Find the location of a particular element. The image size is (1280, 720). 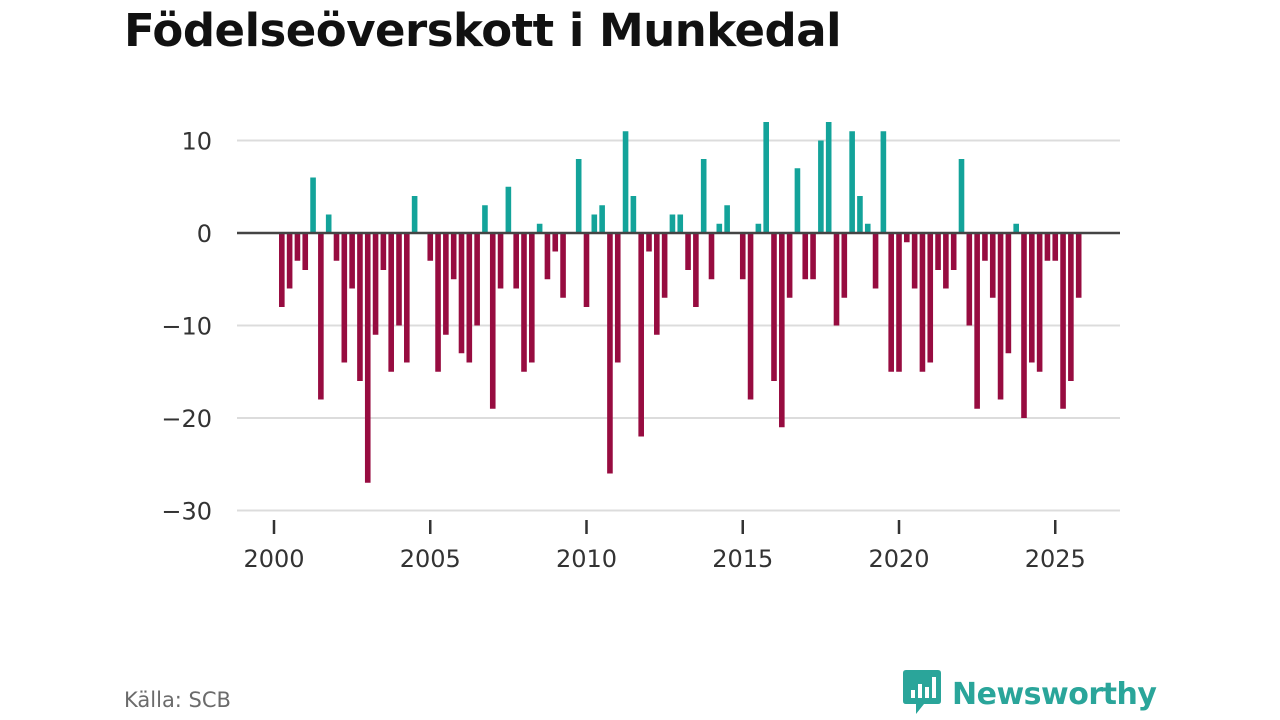

brand-logo: Newsworthy is located at coordinates (1029, 694).